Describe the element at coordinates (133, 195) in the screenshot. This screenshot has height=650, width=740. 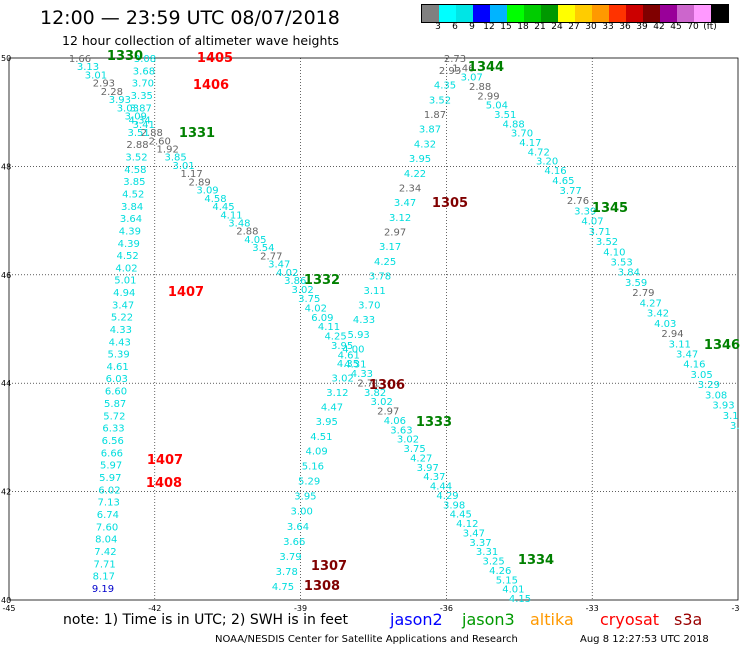
I see `swh-value: 4.52` at that location.